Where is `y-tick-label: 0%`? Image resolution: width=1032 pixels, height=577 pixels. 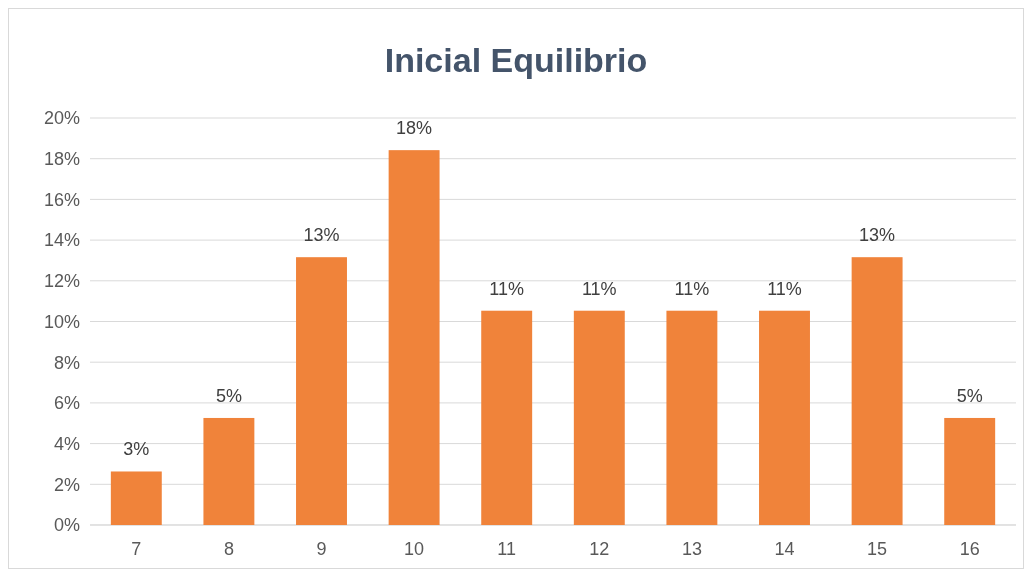
y-tick-label: 0% is located at coordinates (66, 525).